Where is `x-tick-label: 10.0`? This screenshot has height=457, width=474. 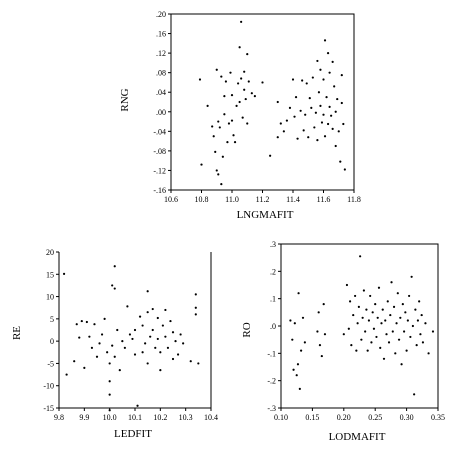 x-tick-label: 10.0 is located at coordinates (110, 417).